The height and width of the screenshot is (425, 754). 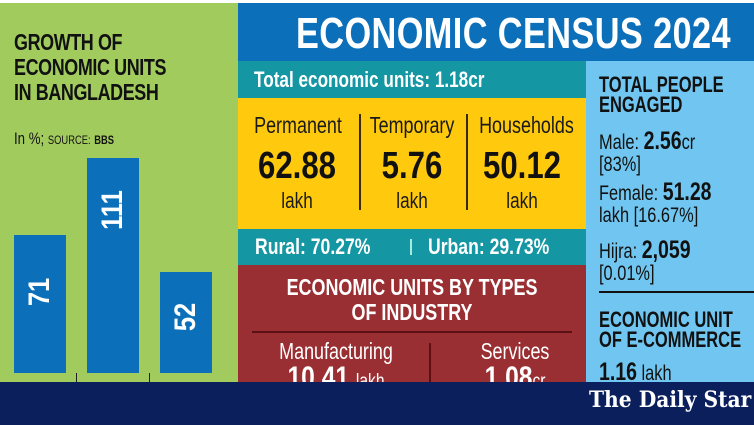 I want to click on hijra-value: 2,059, so click(x=666, y=250).